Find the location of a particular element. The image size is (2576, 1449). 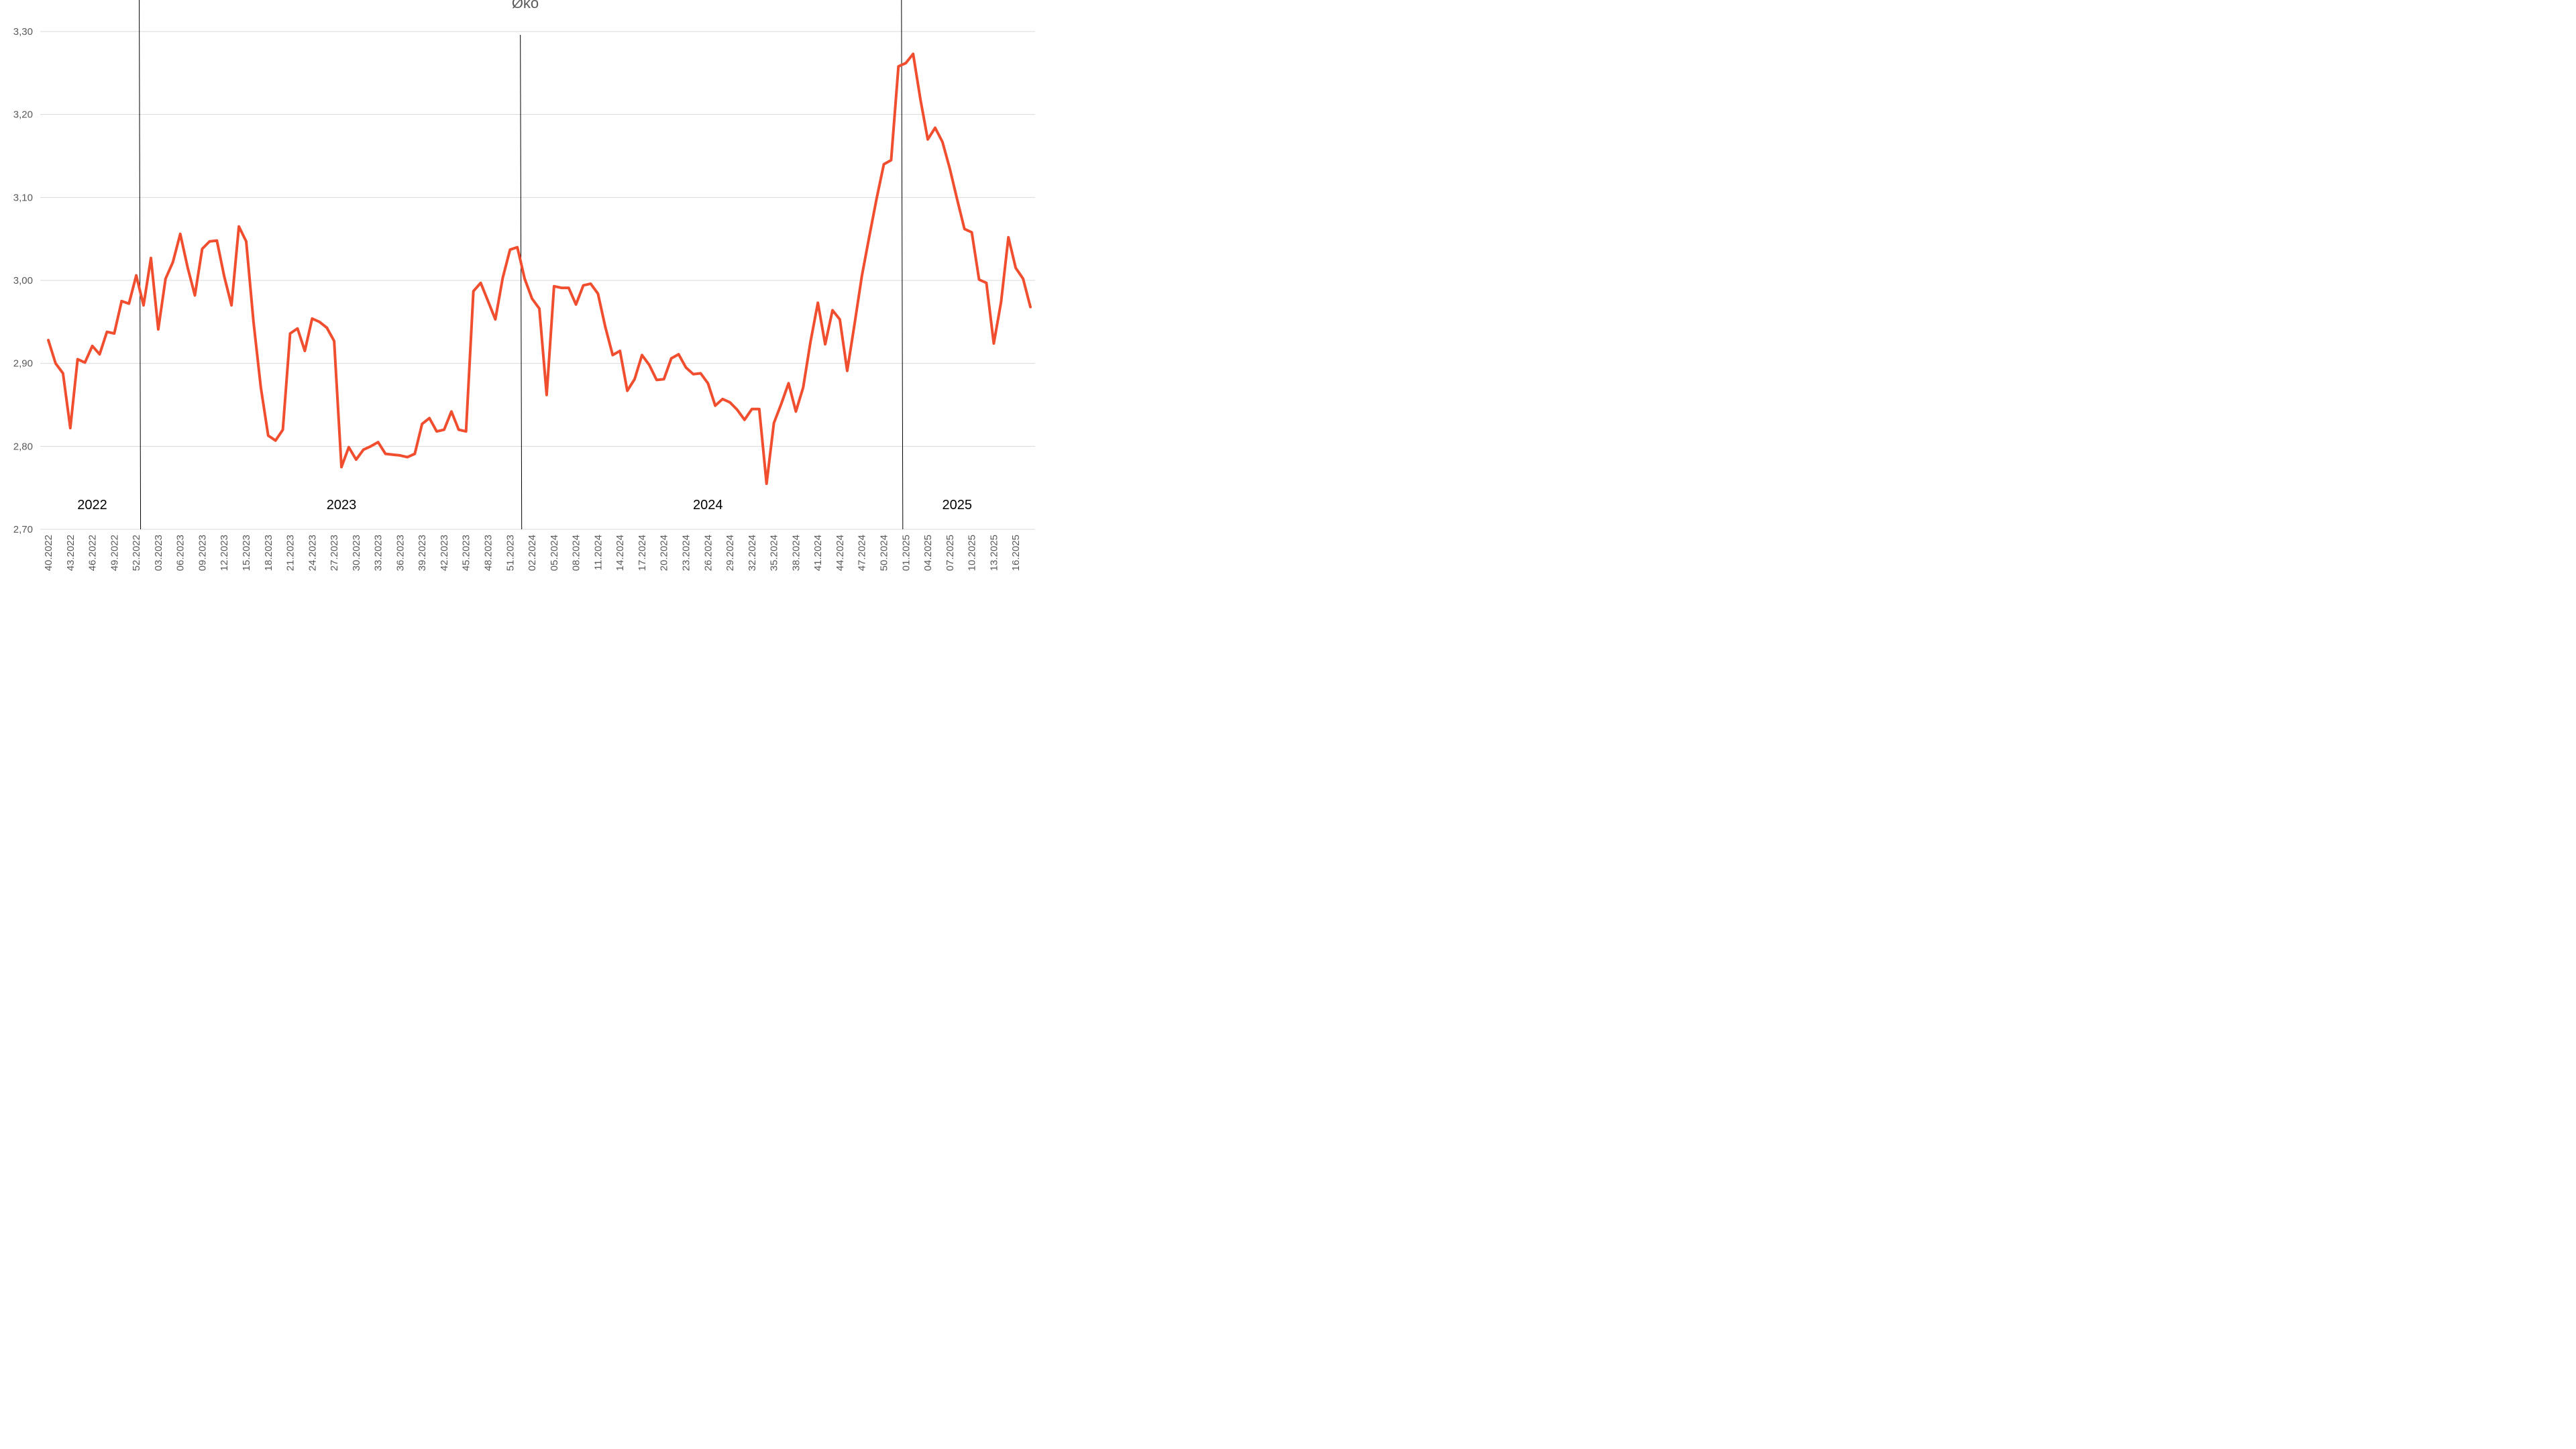

x-tick-label: 08.2024 is located at coordinates (576, 553).